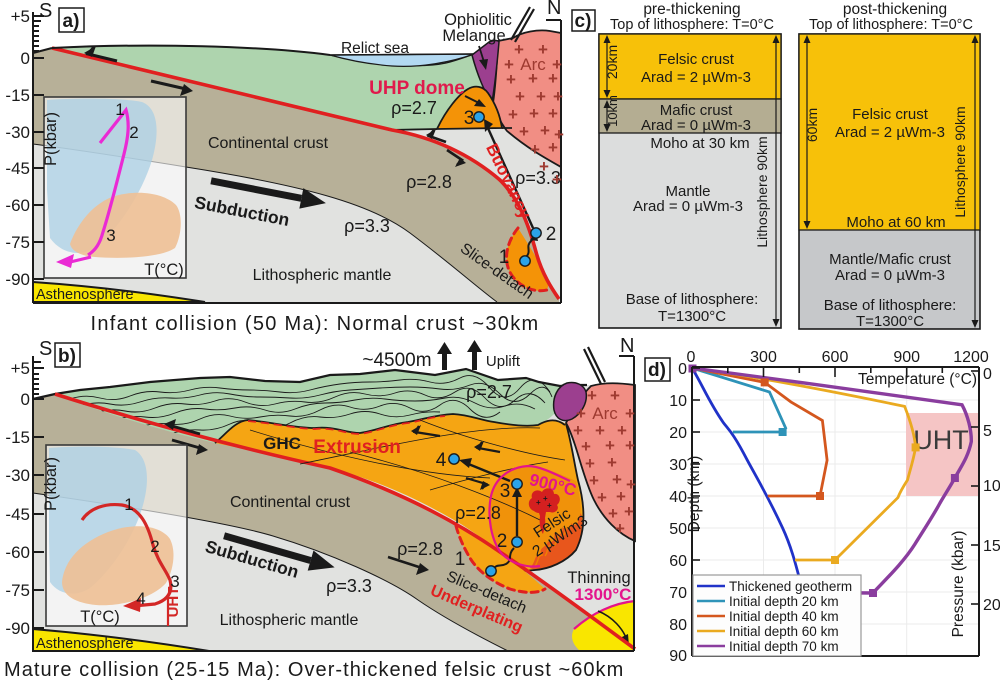 The height and width of the screenshot is (686, 1000). I want to click on svg-text: -60, so click(17, 552).